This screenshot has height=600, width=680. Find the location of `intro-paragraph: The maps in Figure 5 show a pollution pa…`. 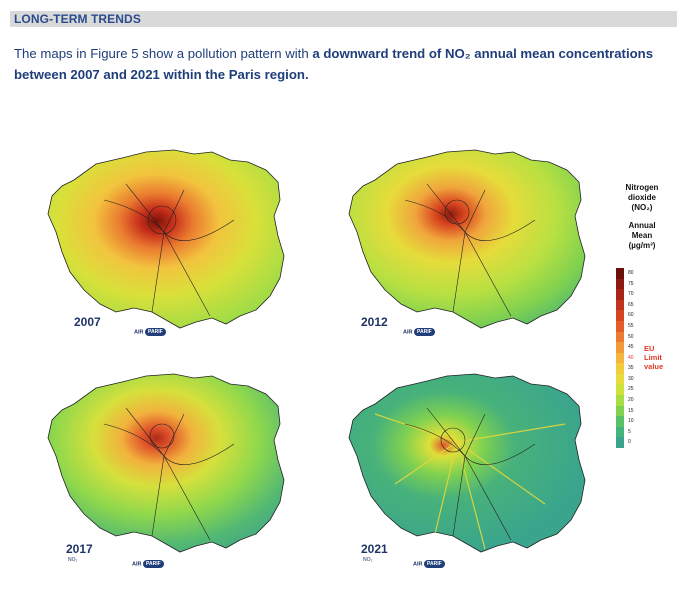

intro-paragraph: The maps in Figure 5 show a pollution pa… is located at coordinates (346, 64).